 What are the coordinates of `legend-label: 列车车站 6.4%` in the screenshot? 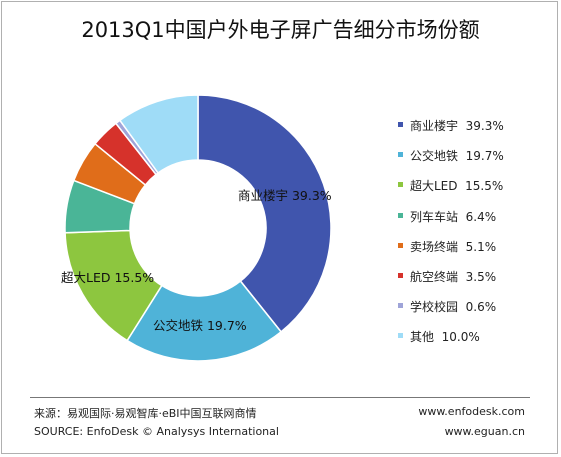 It's located at (453, 216).